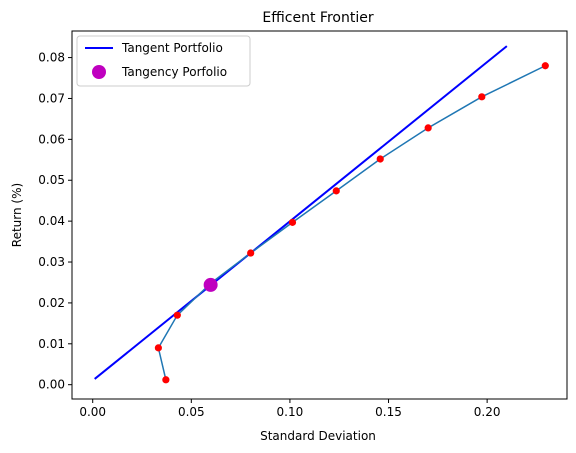 This screenshot has height=453, width=576. I want to click on legend: Tangent Portfolio Tangency Porfolio, so click(163, 61).